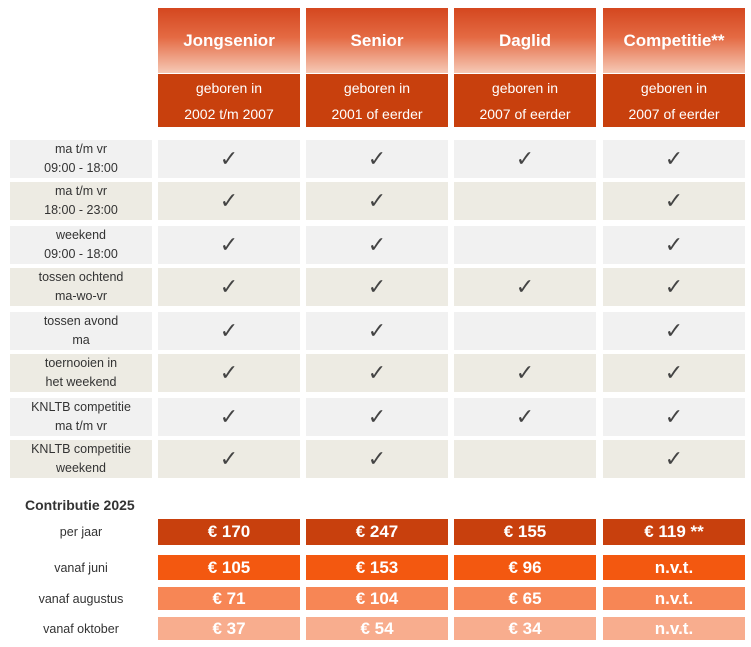 The height and width of the screenshot is (647, 751). I want to click on price-value: € 153, so click(377, 567).